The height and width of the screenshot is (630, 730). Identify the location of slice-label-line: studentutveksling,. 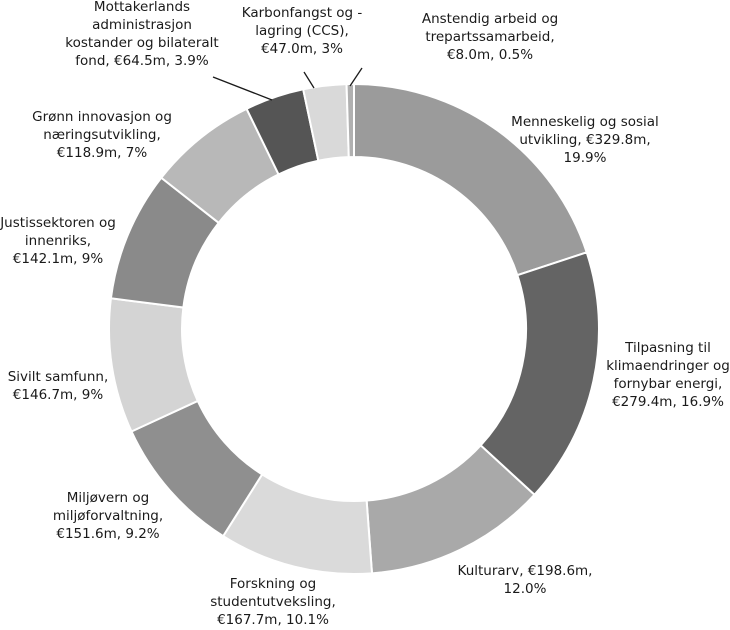
(273, 602).